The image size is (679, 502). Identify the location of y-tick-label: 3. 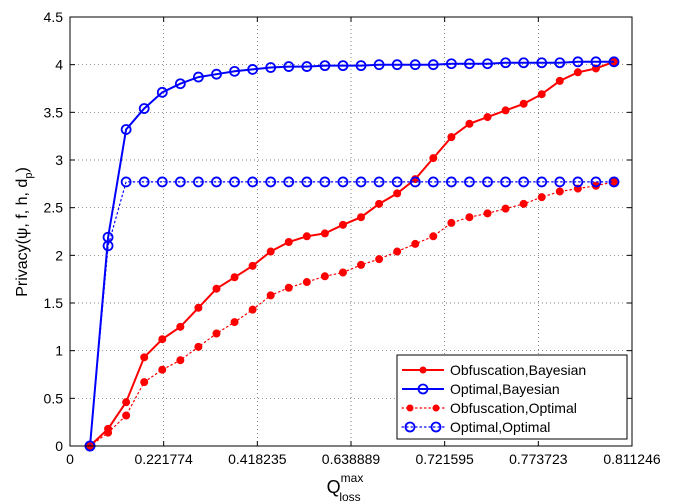
(59, 160).